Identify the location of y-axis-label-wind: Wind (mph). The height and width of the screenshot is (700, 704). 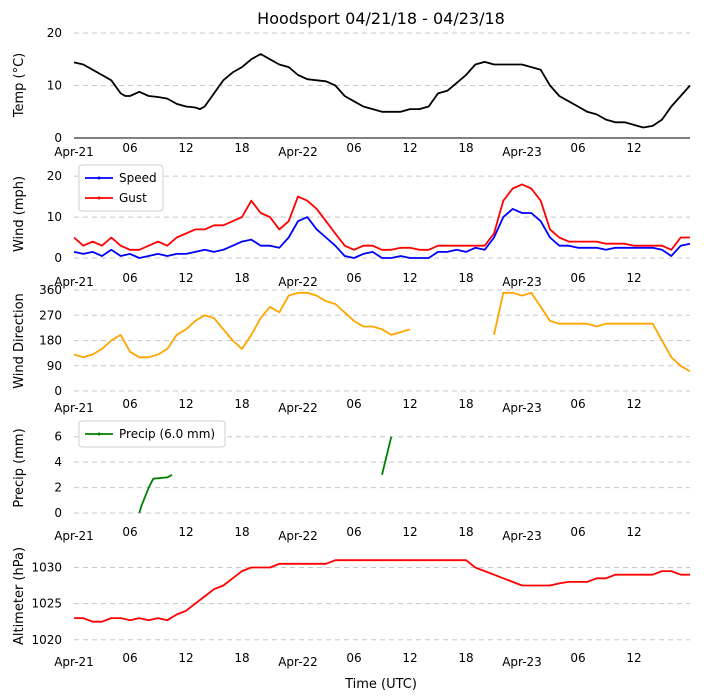
(19, 214).